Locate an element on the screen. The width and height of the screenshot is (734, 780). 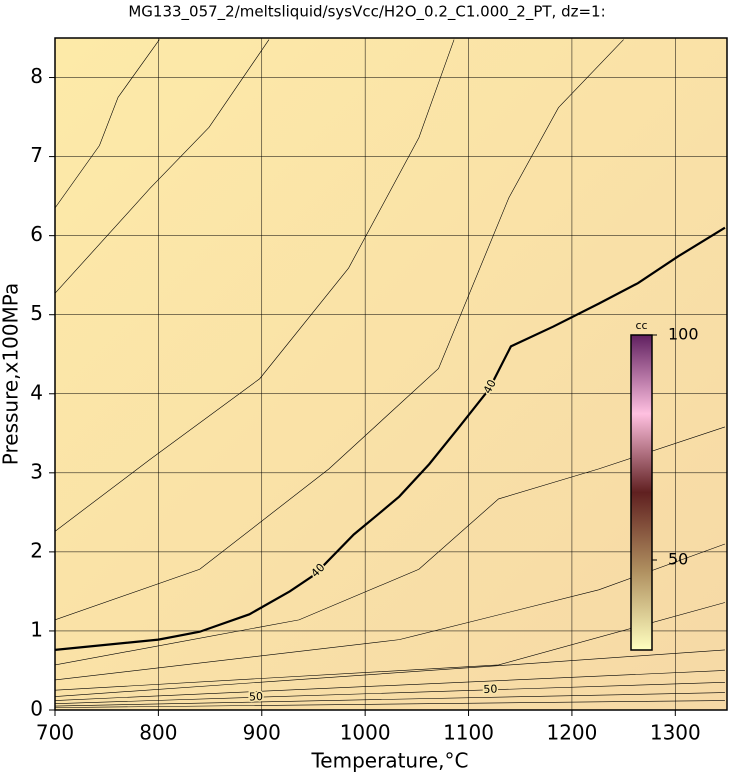
y-tick-label: 2 is located at coordinates (36, 550).